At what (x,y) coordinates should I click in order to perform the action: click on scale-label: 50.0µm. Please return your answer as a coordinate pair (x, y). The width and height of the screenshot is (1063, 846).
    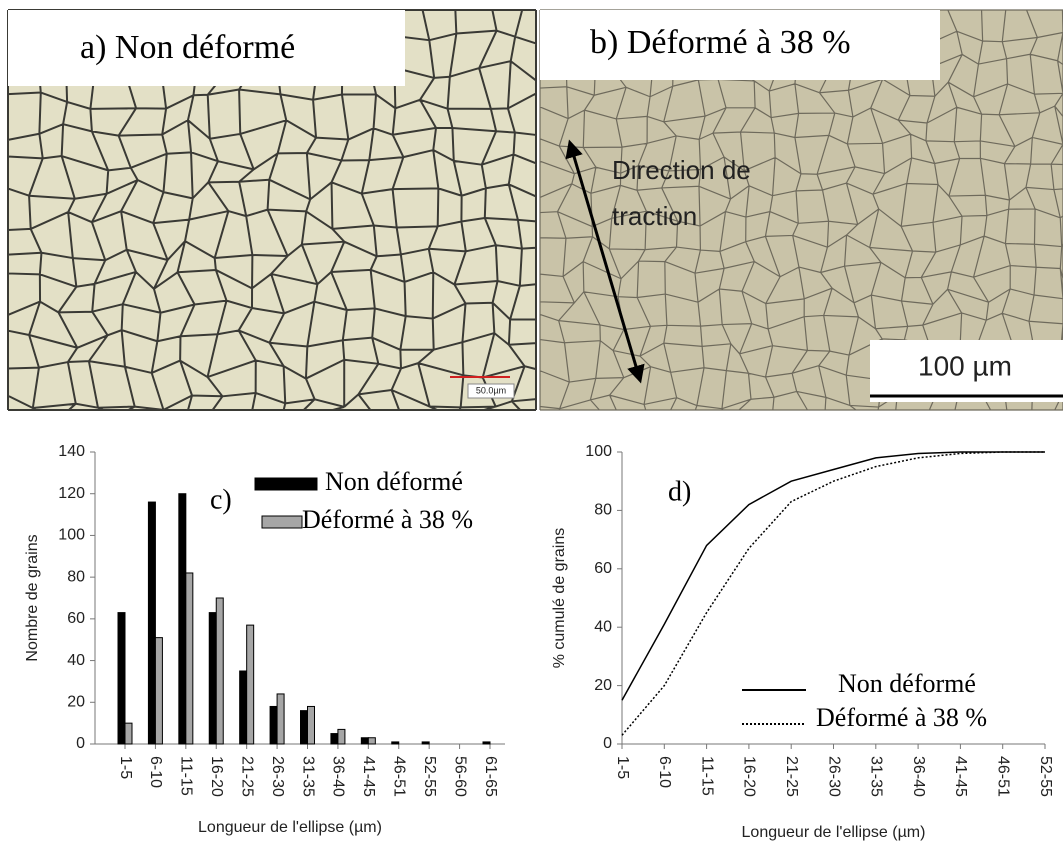
    Looking at the image, I should click on (491, 390).